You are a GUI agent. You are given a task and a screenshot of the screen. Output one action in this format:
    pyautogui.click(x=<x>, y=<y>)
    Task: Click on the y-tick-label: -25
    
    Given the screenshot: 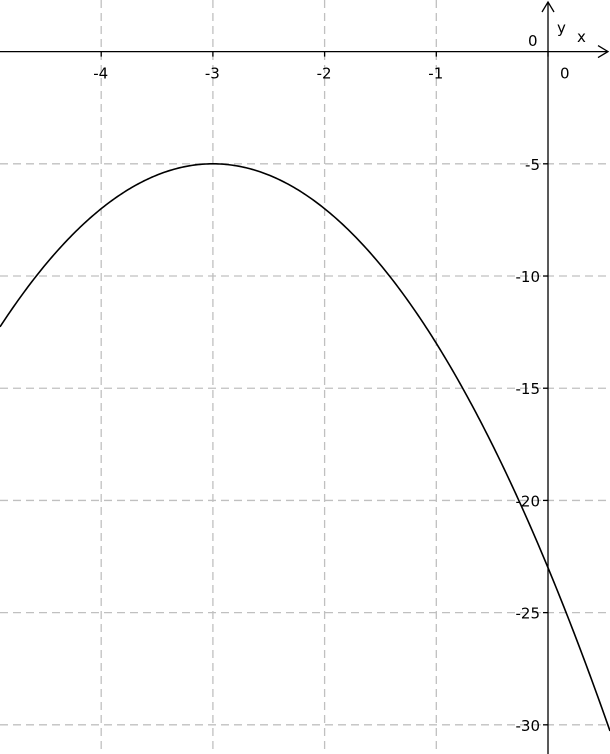 What is the action you would take?
    pyautogui.click(x=528, y=614)
    